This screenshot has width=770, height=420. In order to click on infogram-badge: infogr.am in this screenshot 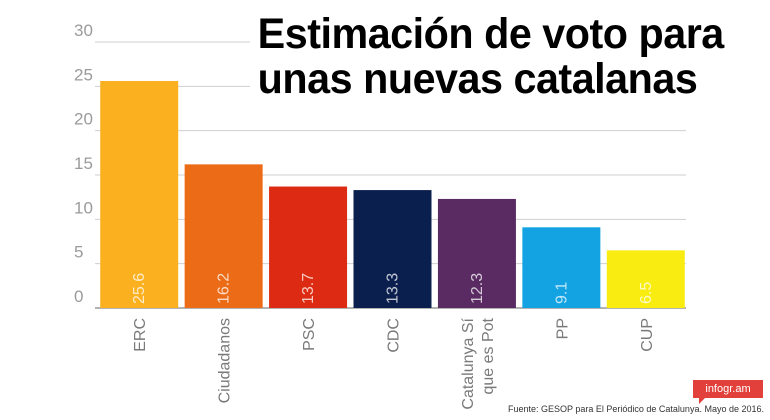, I will do `click(728, 392)`.